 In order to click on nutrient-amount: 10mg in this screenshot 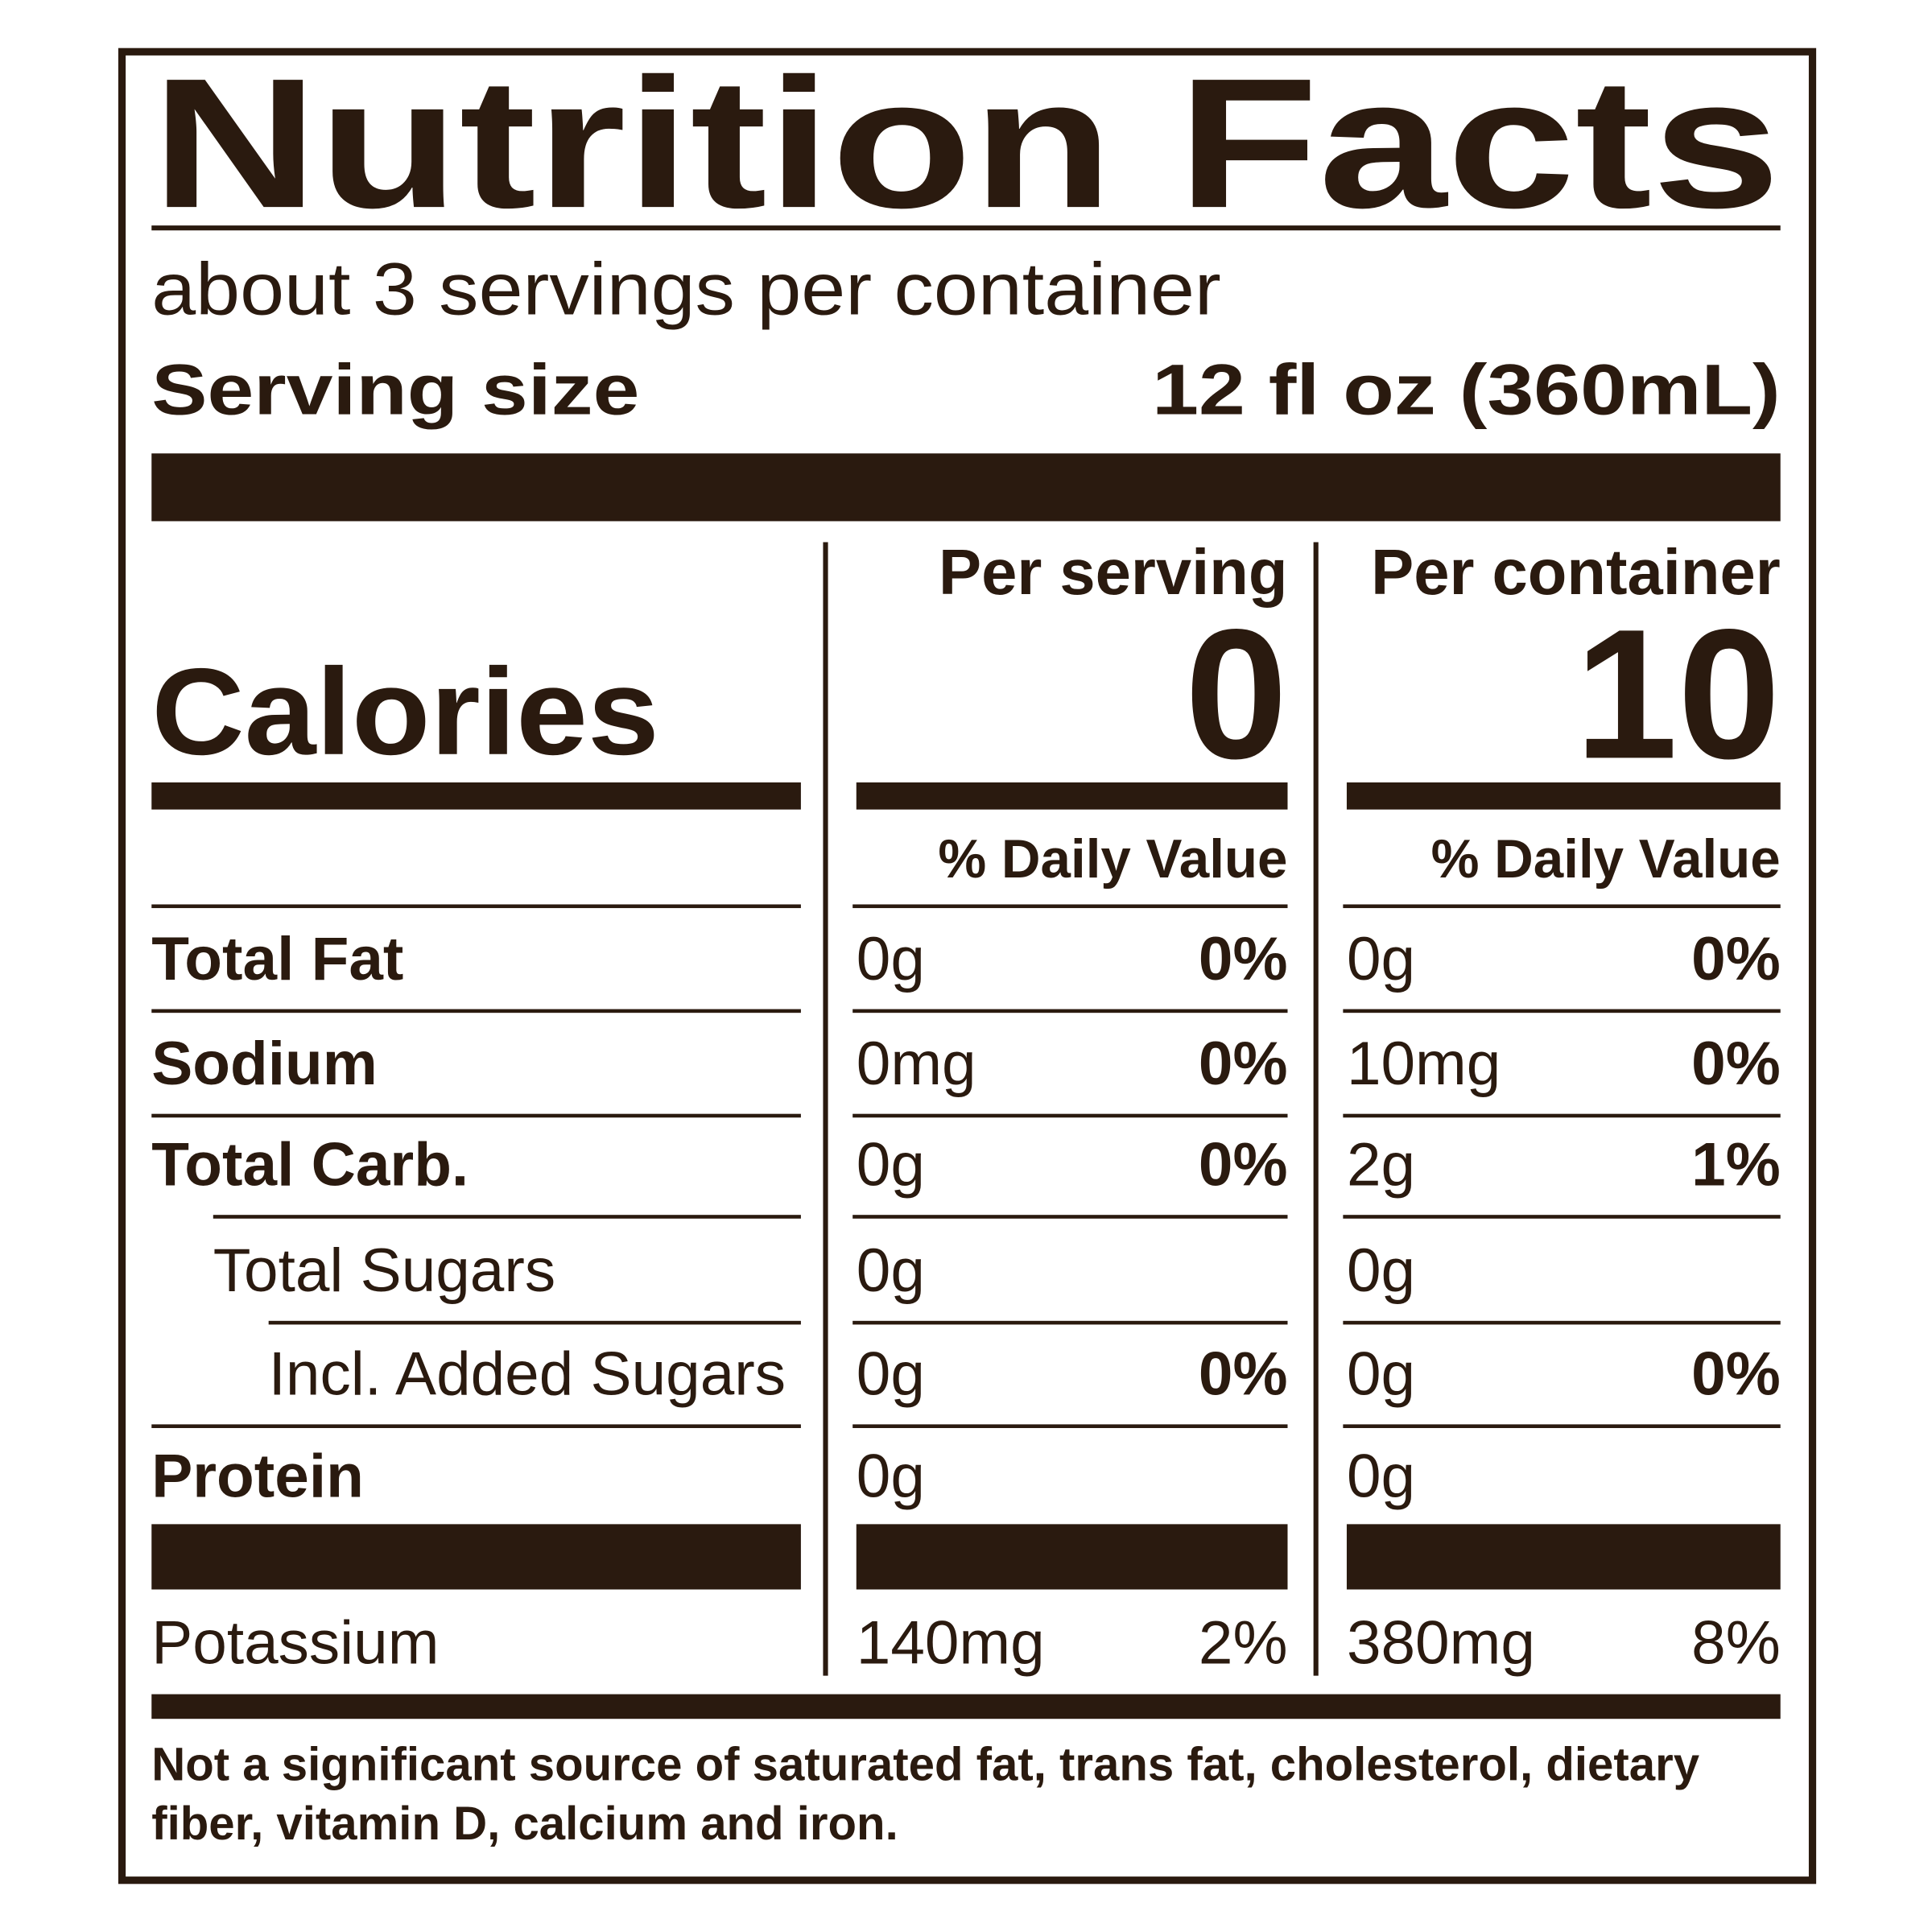, I will do `click(1424, 1064)`.